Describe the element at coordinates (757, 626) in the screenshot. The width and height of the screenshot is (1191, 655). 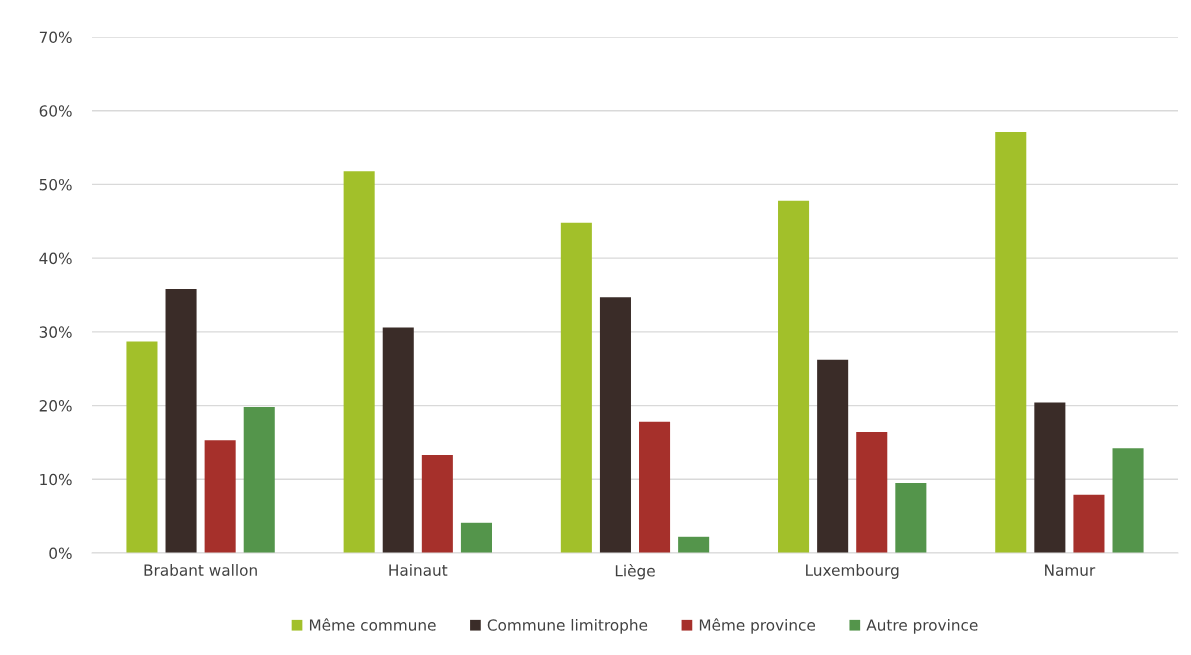
I see `legend-label: Même province` at that location.